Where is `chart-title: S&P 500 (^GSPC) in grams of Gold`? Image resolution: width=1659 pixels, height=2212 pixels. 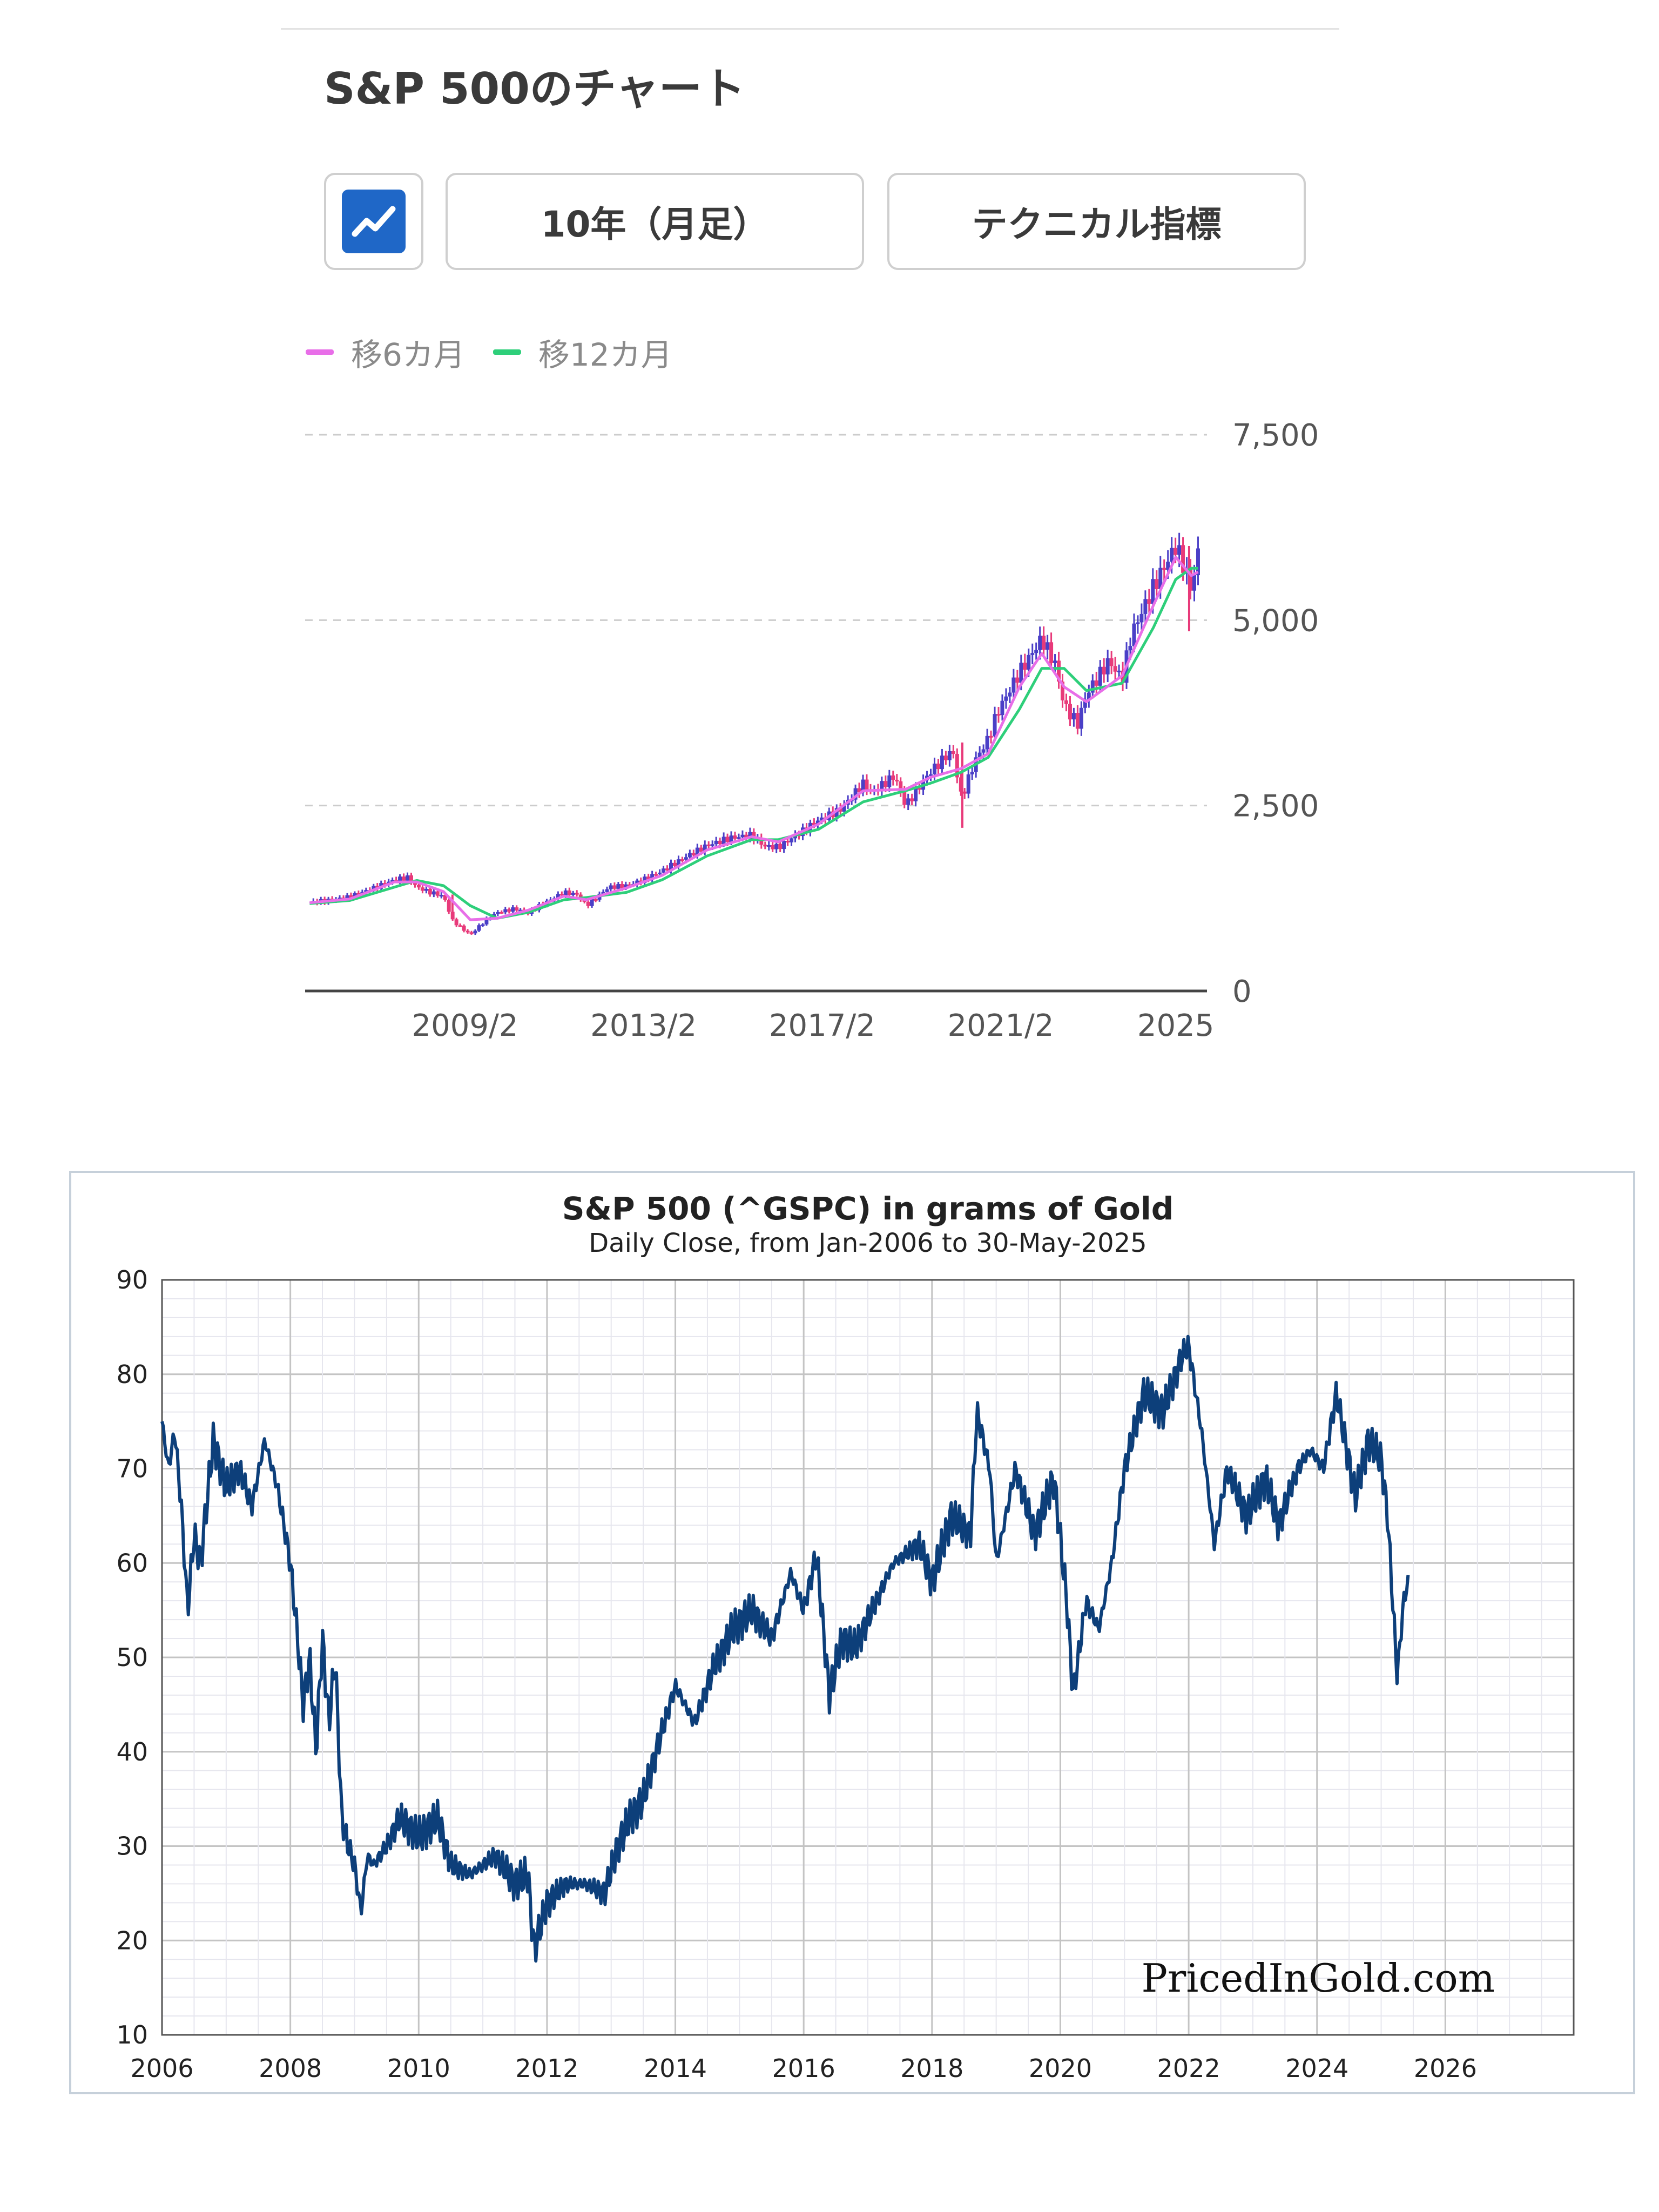 chart-title: S&P 500 (^GSPC) in grams of Gold is located at coordinates (868, 1208).